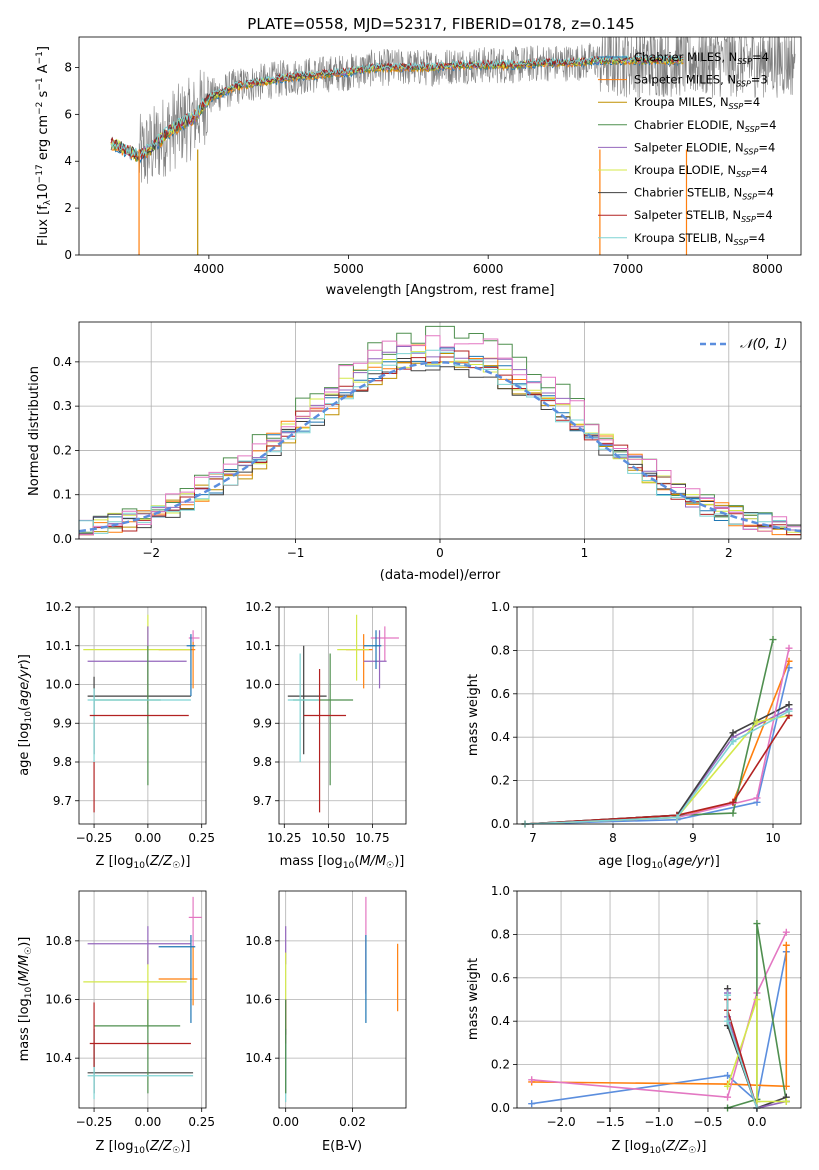 The height and width of the screenshot is (1170, 819). I want to click on legend-label: Salpeter STELIB, NSSP=4, so click(703, 216).